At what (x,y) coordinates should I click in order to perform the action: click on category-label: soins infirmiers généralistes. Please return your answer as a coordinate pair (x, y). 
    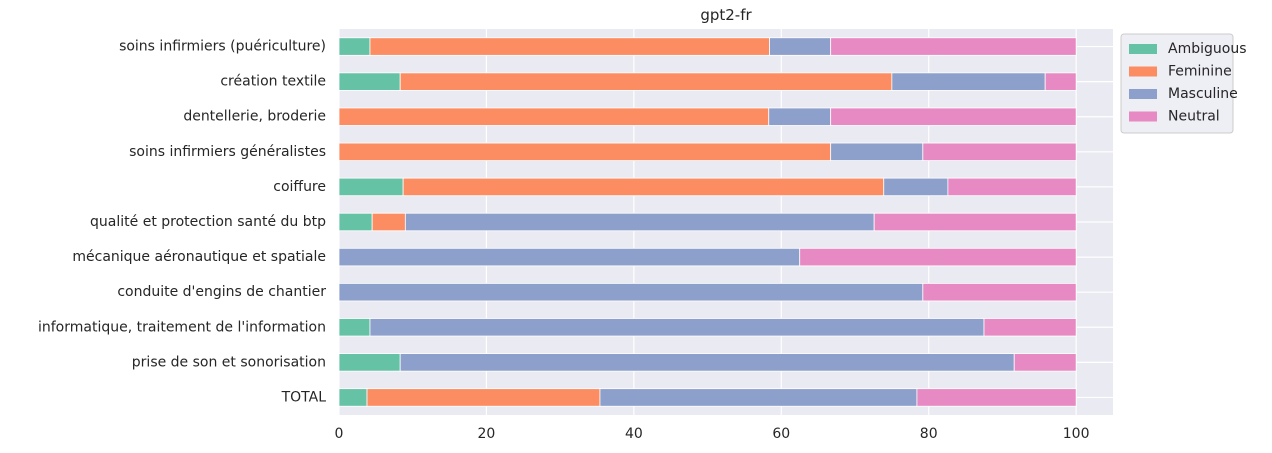
    Looking at the image, I should click on (227, 152).